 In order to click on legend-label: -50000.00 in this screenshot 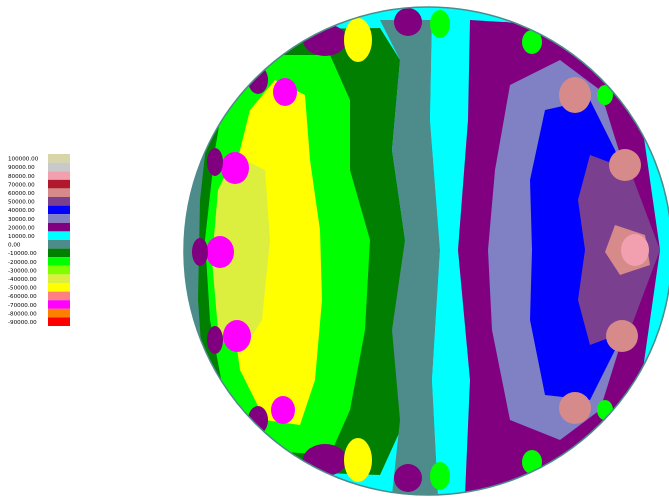, I will do `click(22, 289)`.